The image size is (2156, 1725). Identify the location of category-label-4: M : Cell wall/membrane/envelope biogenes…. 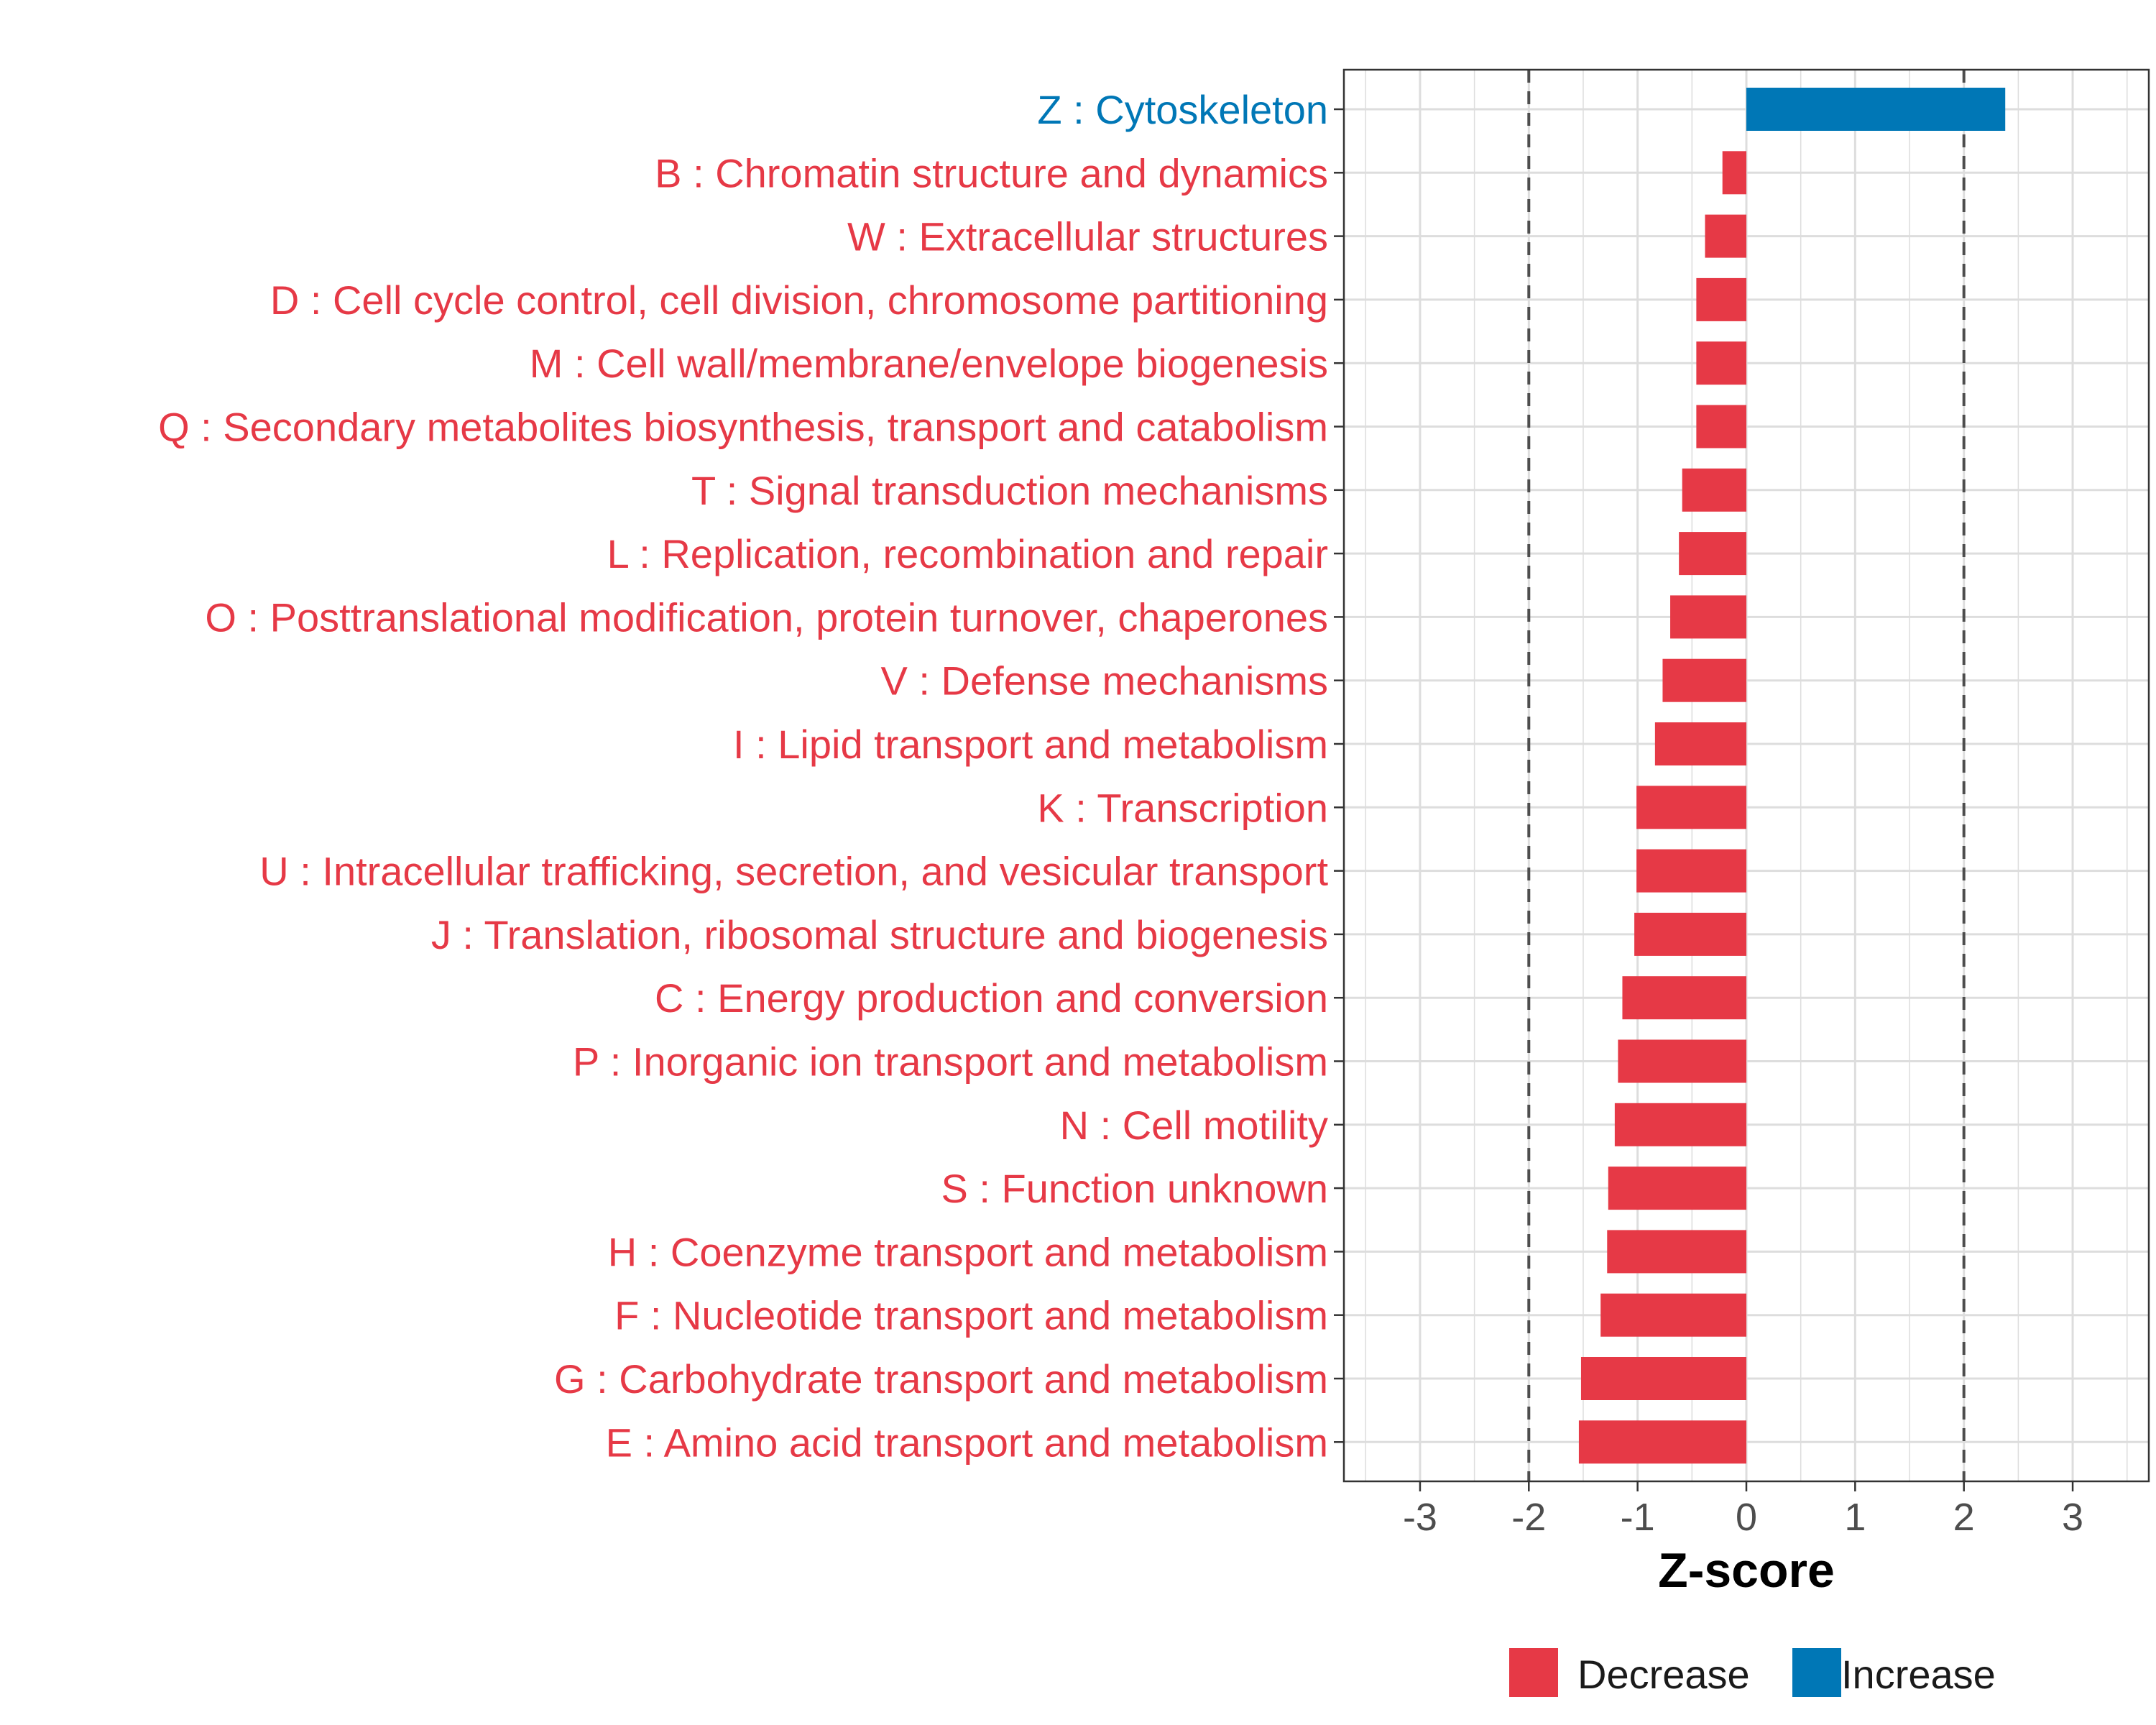
(929, 363).